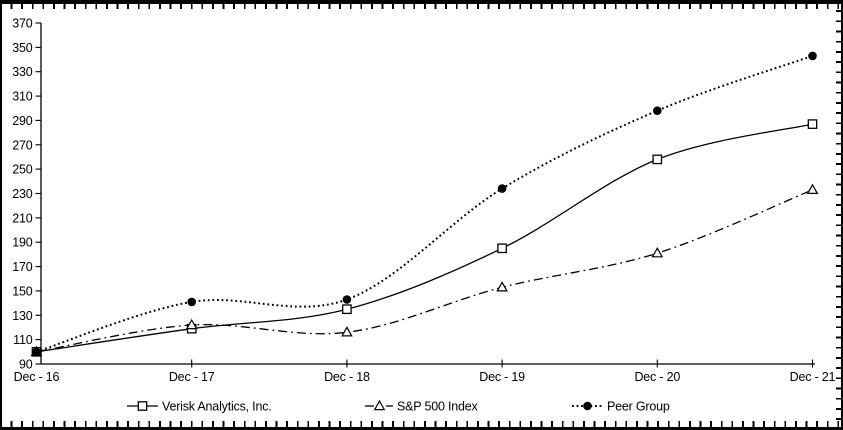 Image resolution: width=843 pixels, height=430 pixels. I want to click on y-axis-tick-label: 290, so click(22, 121).